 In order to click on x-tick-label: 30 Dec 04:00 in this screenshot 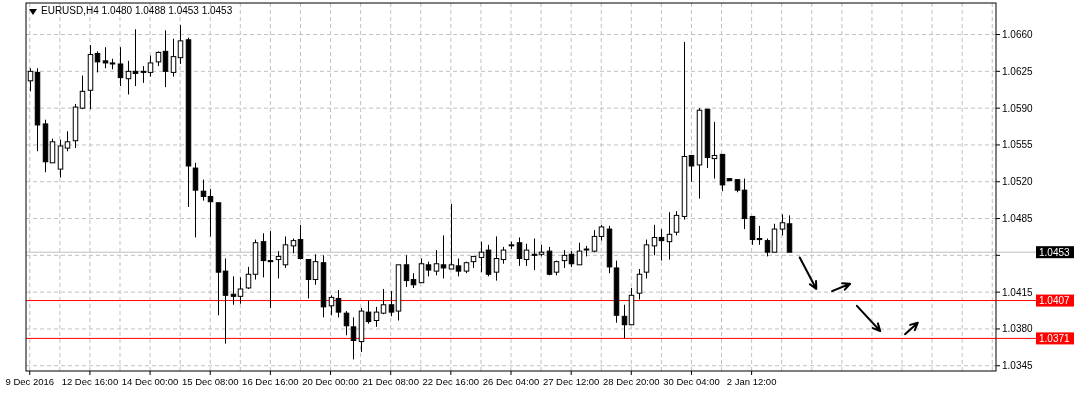, I will do `click(691, 381)`.